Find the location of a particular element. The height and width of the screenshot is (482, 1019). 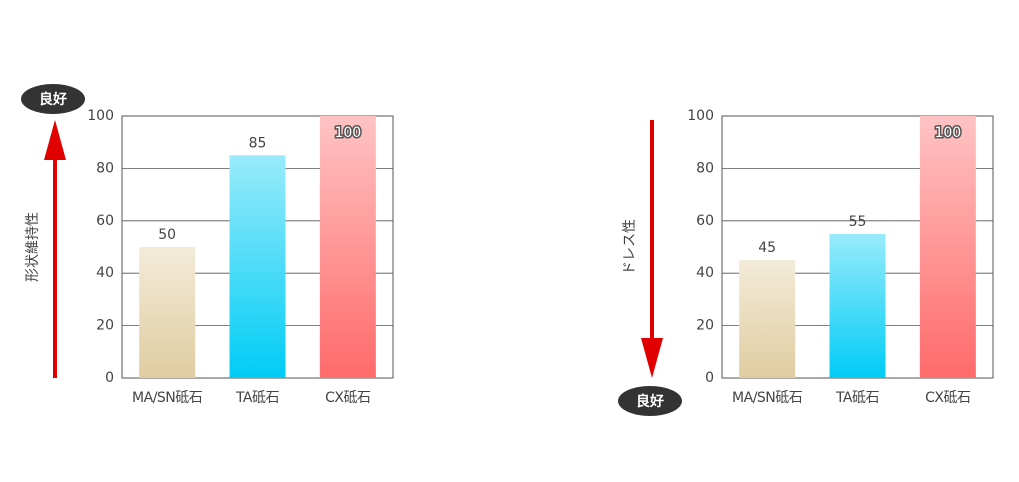

y-axis-label: ドレス性 is located at coordinates (630, 247).